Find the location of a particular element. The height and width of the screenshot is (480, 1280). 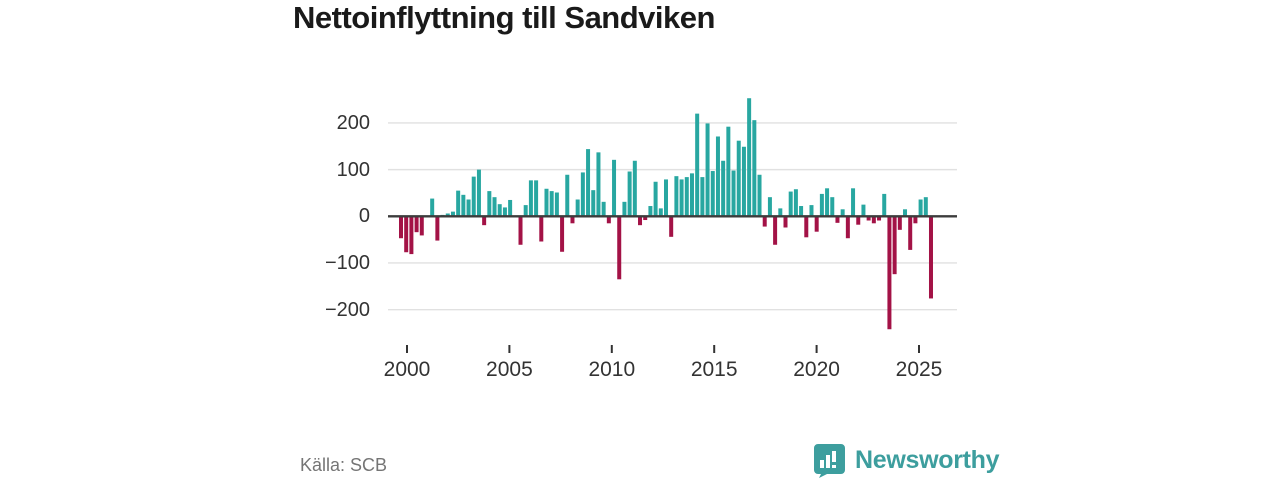

y-axis-tick-label: −100 is located at coordinates (347, 262).